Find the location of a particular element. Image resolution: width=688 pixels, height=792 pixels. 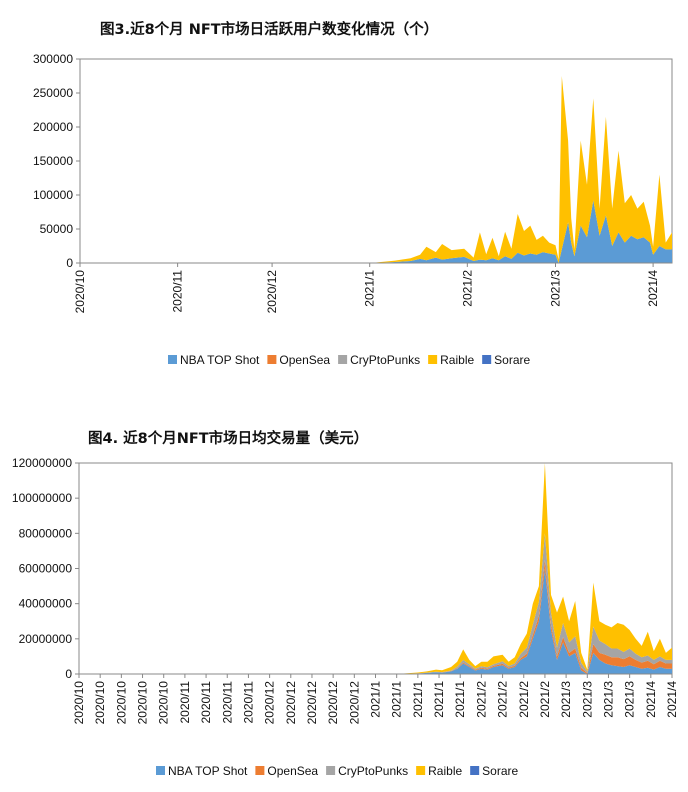

y-tick-label: 100000000 is located at coordinates (42, 498).